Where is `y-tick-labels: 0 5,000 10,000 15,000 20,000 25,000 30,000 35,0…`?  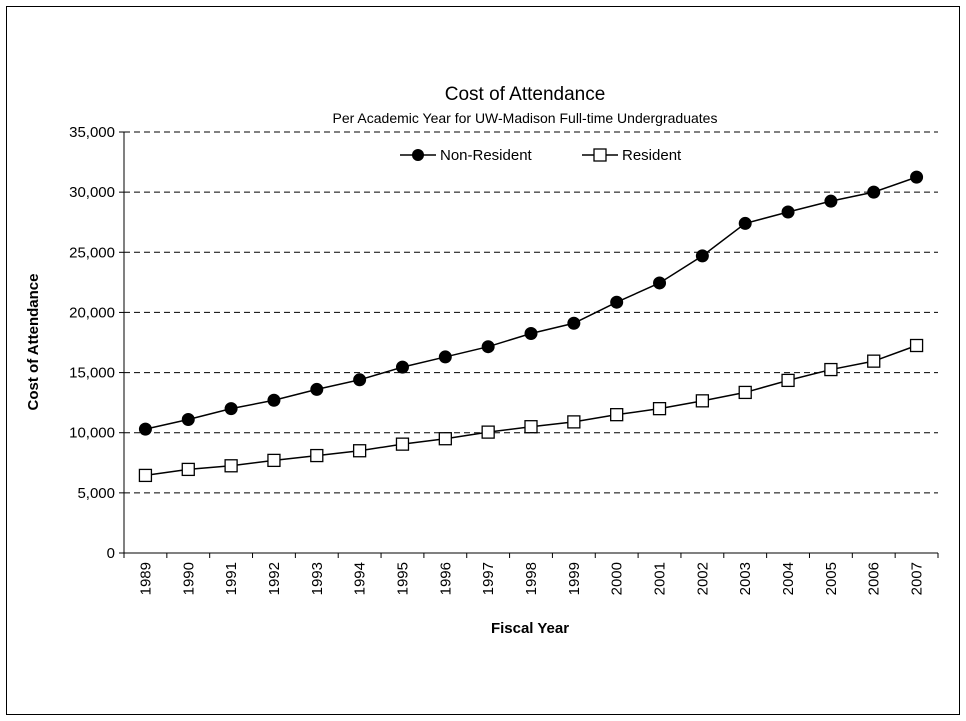
y-tick-labels: 0 5,000 10,000 15,000 20,000 25,000 30,000 35,0… is located at coordinates (92, 343).